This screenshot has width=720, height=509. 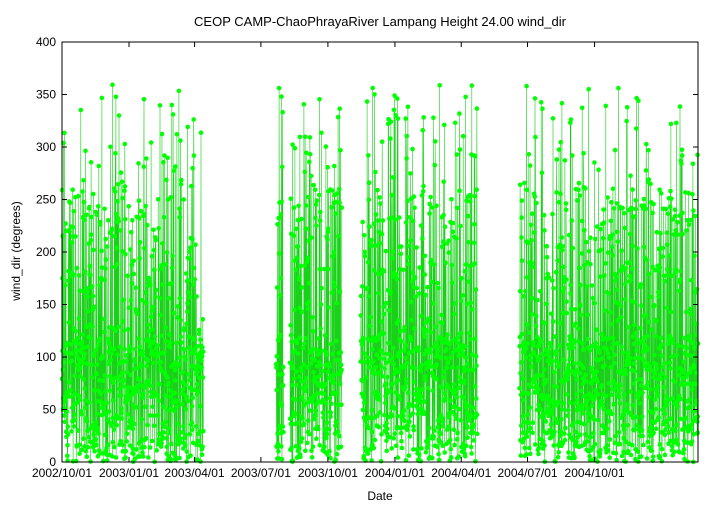 What do you see at coordinates (380, 496) in the screenshot?
I see `x-axis-label: Date` at bounding box center [380, 496].